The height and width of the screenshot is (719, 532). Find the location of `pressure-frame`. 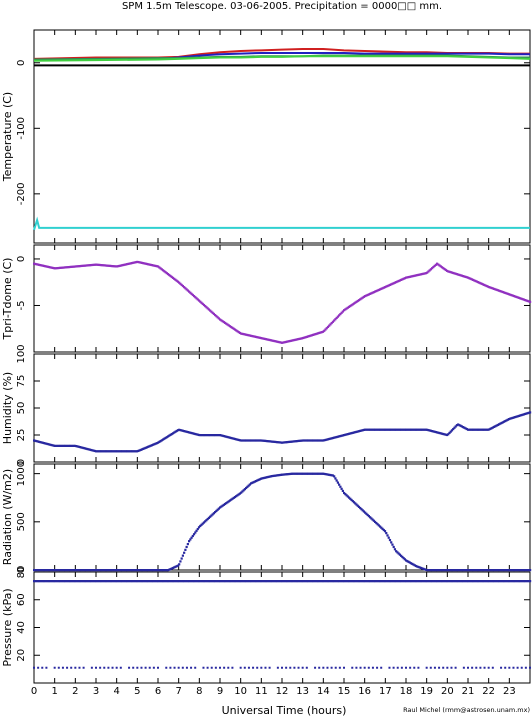

pressure-frame is located at coordinates (282, 627).